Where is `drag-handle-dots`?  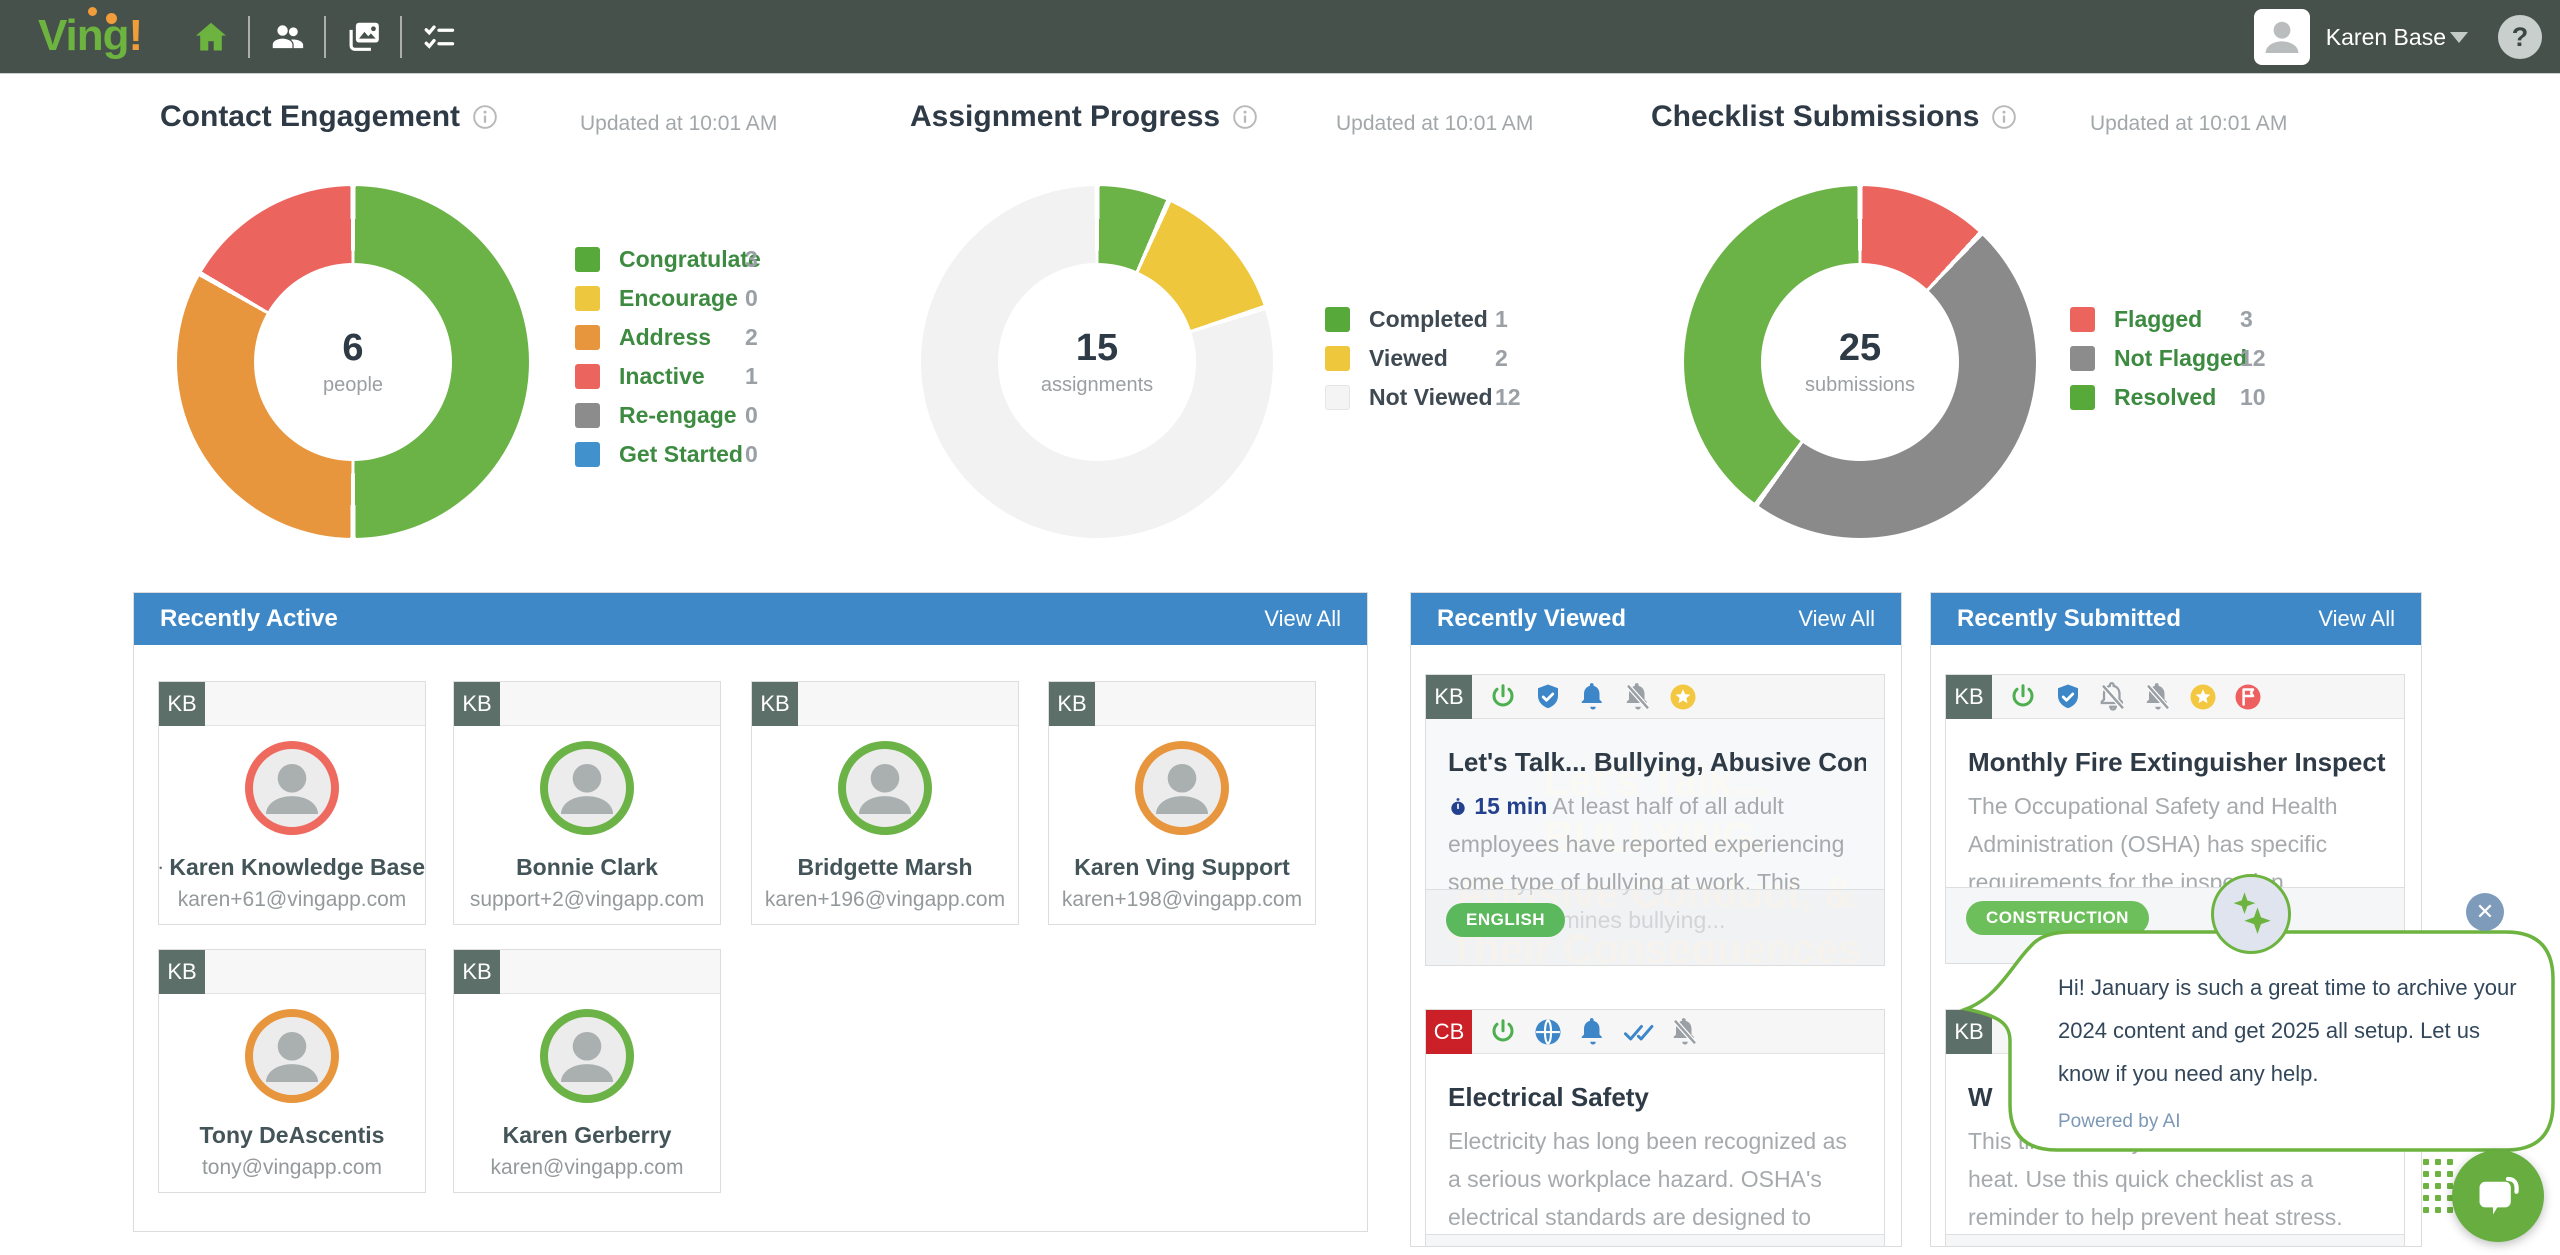 drag-handle-dots is located at coordinates (2438, 1186).